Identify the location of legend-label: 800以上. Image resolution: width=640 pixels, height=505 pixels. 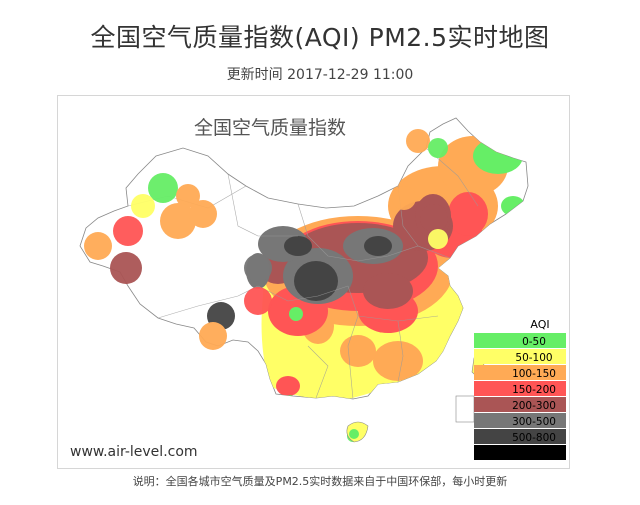
(533, 454).